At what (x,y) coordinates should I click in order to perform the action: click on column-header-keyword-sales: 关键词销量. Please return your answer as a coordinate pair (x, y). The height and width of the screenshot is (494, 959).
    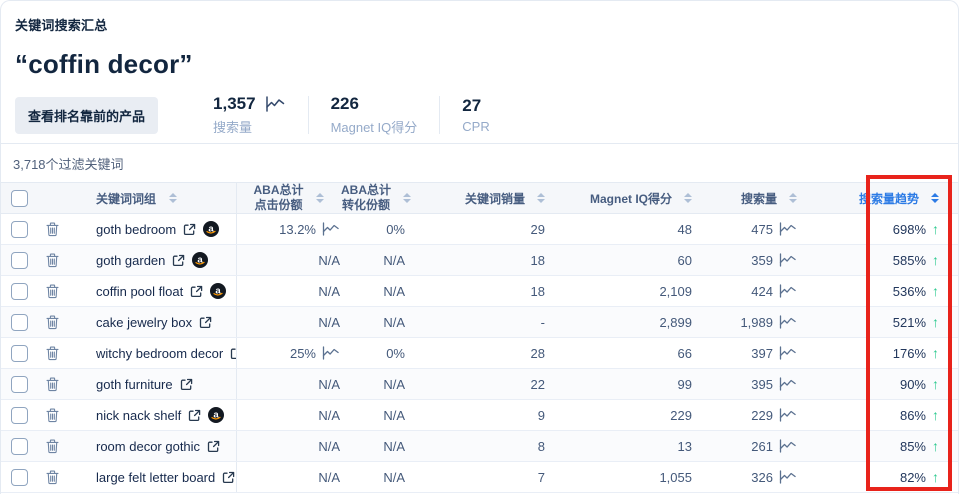
    Looking at the image, I should click on (487, 198).